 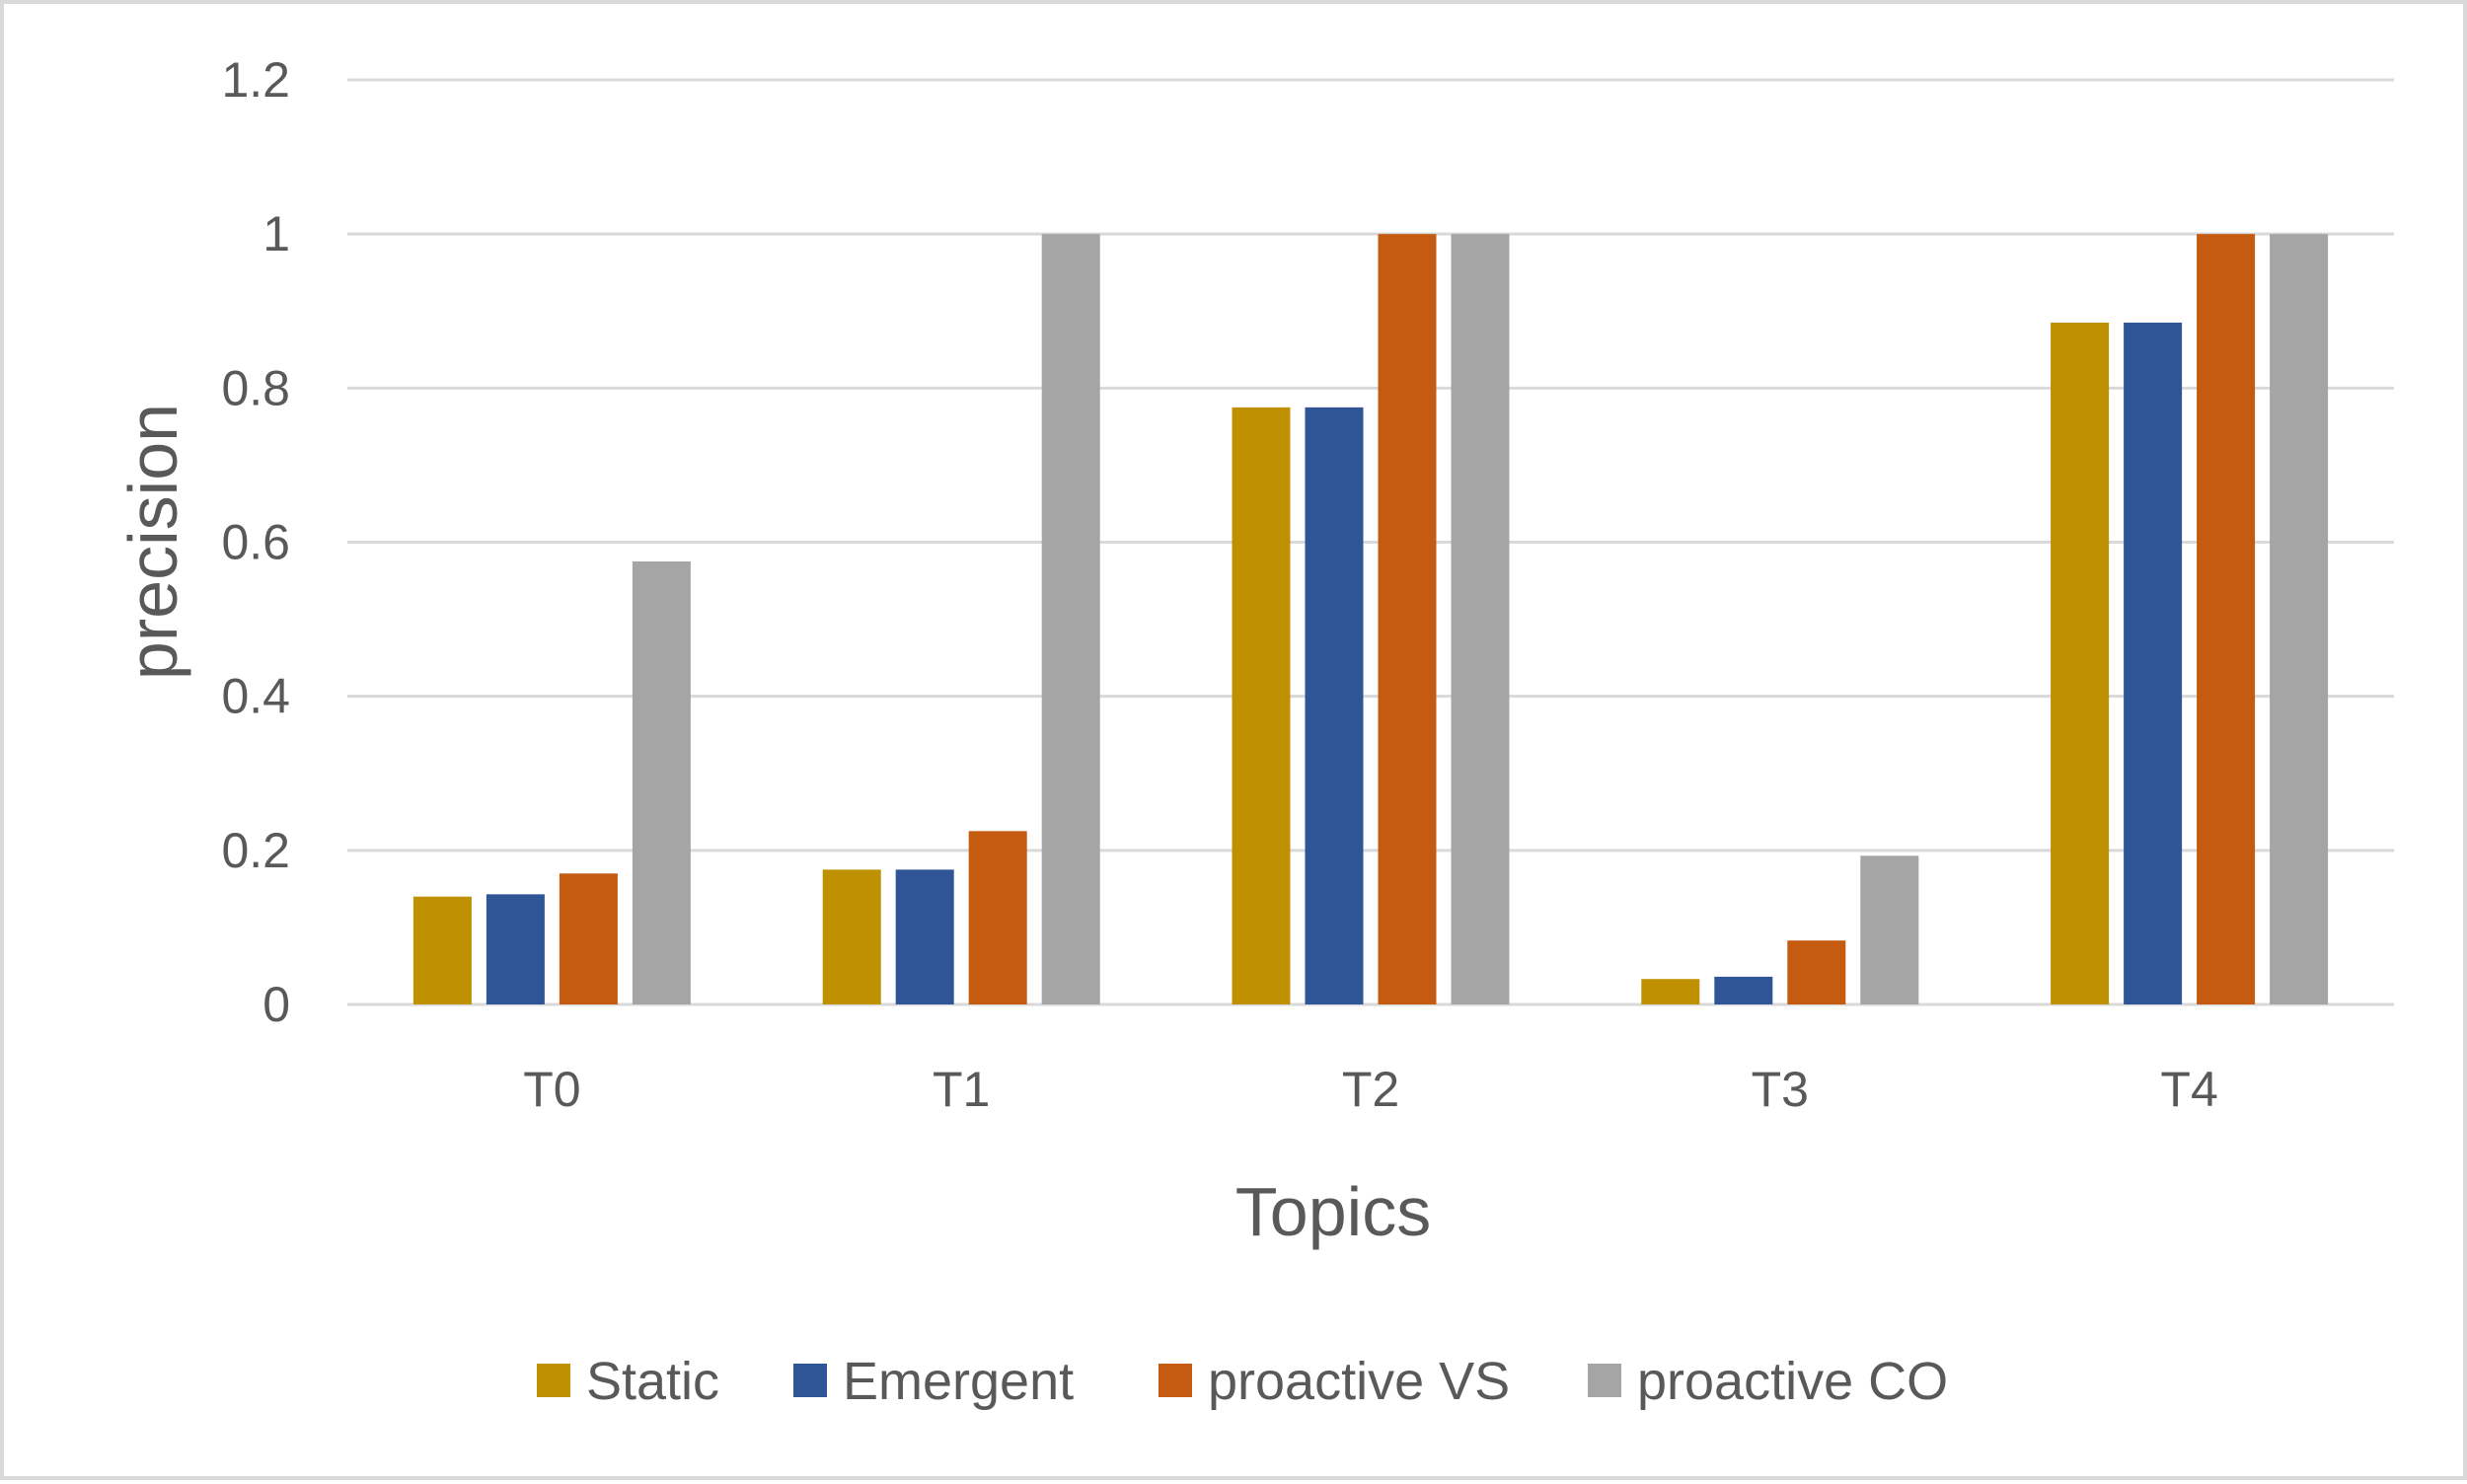 What do you see at coordinates (958, 1381) in the screenshot?
I see `legend-label: Emergent` at bounding box center [958, 1381].